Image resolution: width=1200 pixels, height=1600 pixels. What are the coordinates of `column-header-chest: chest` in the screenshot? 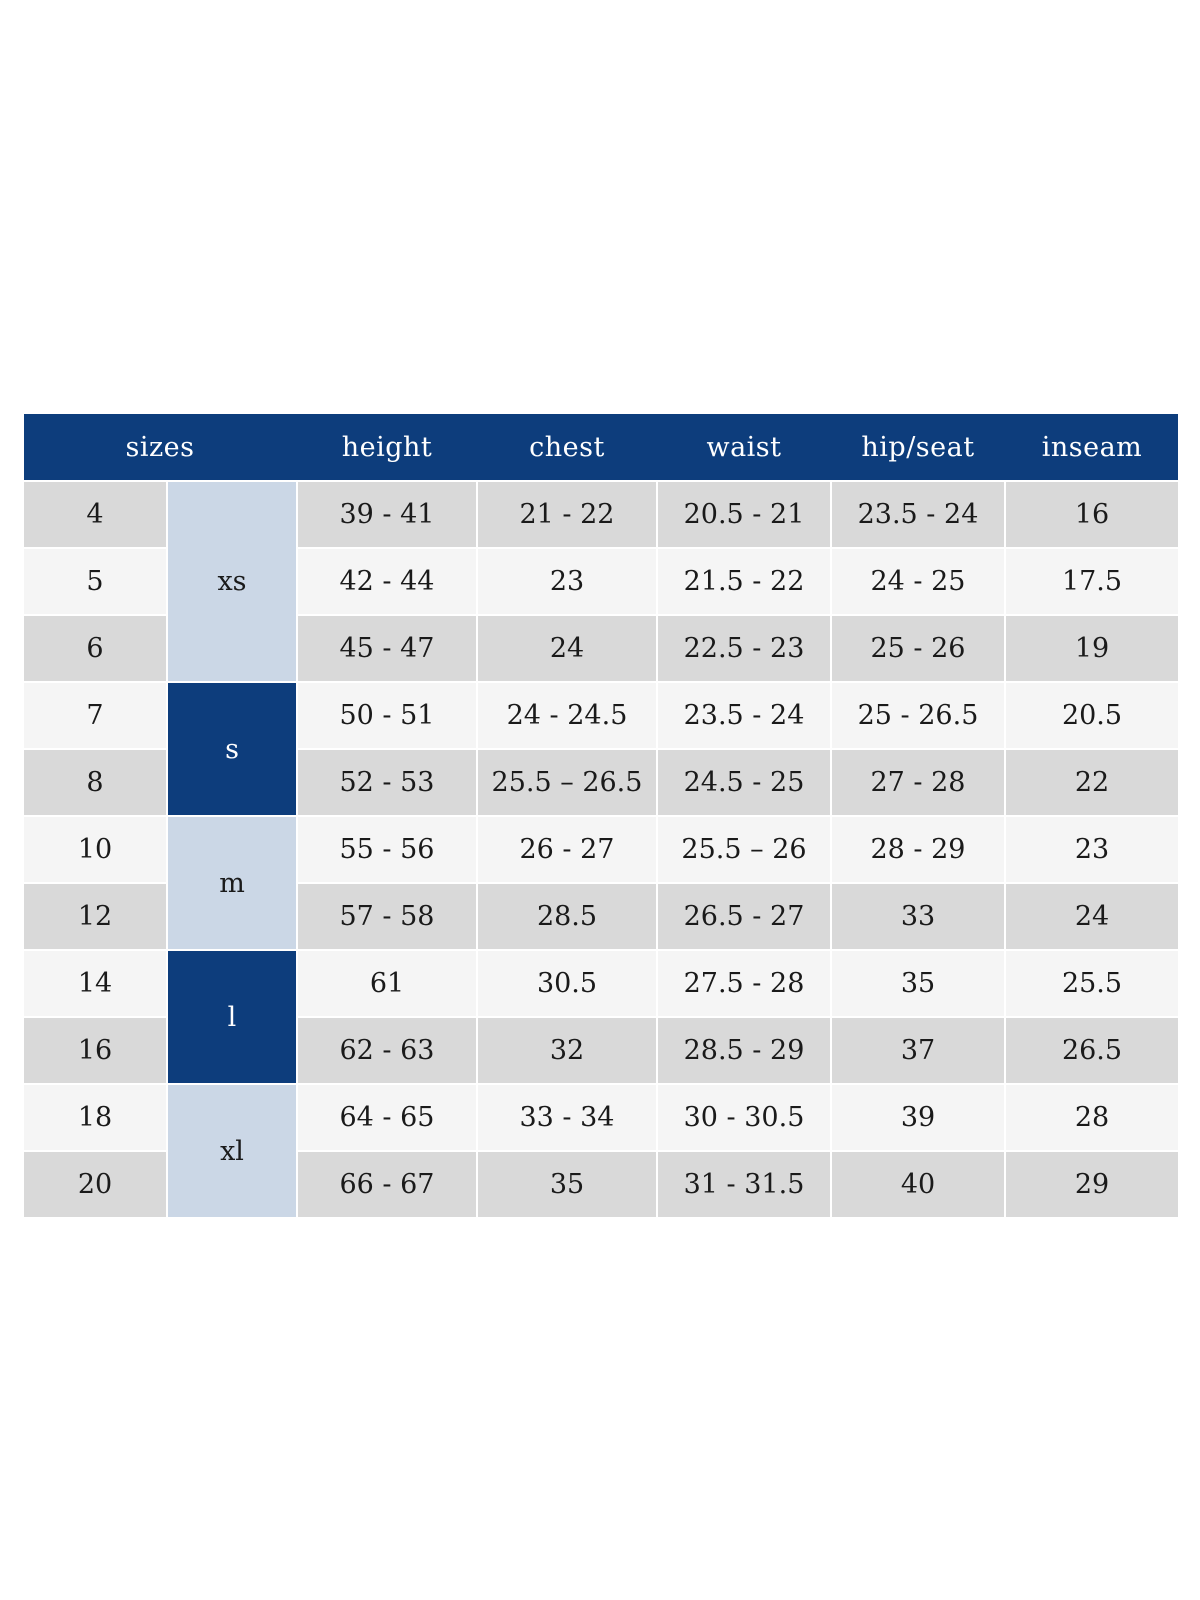 It's located at (567, 447).